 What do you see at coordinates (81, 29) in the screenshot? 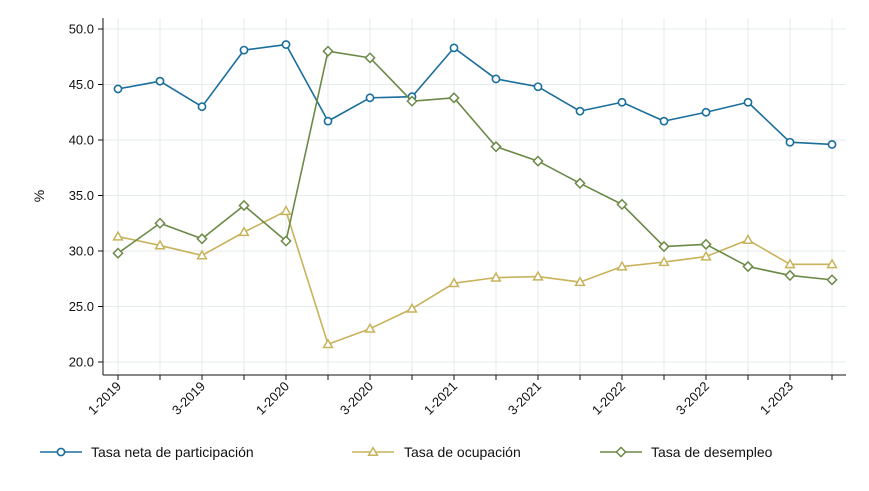
I see `y-tick-label: 50.0` at bounding box center [81, 29].